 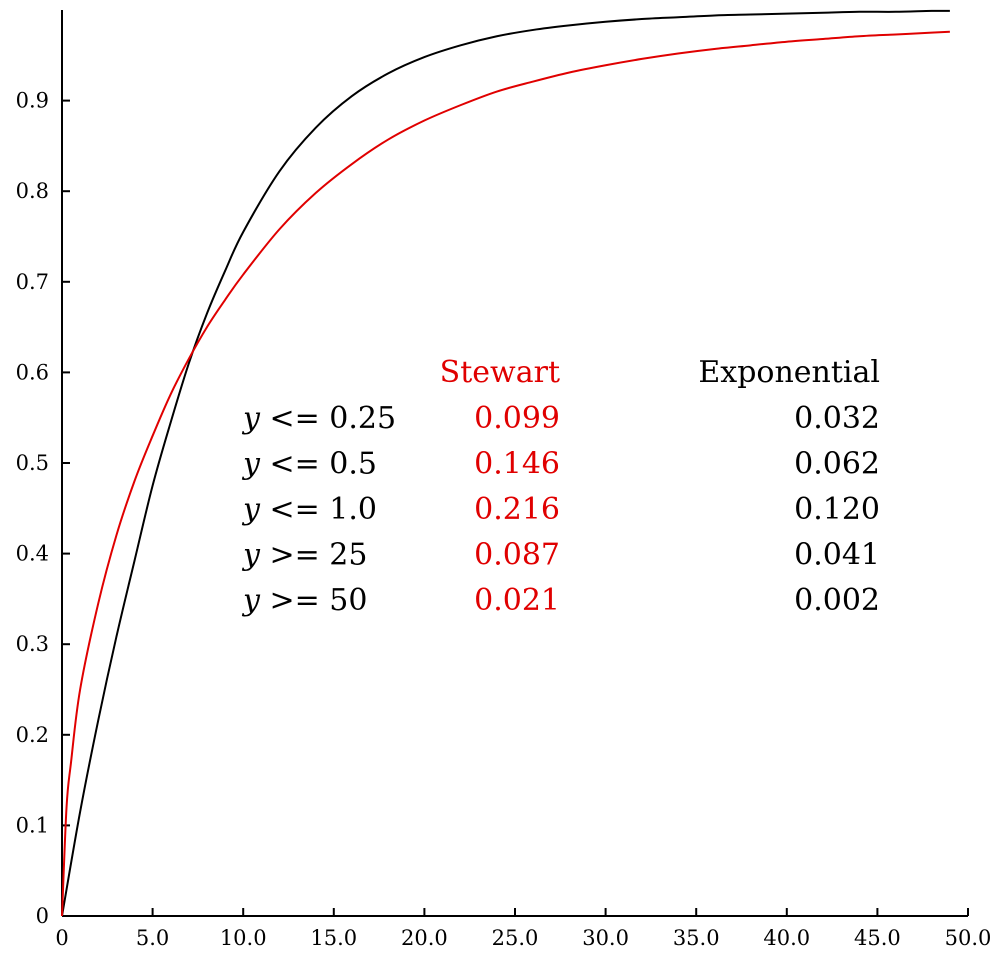 I want to click on x-tick-label: 50.0, so click(x=968, y=938).